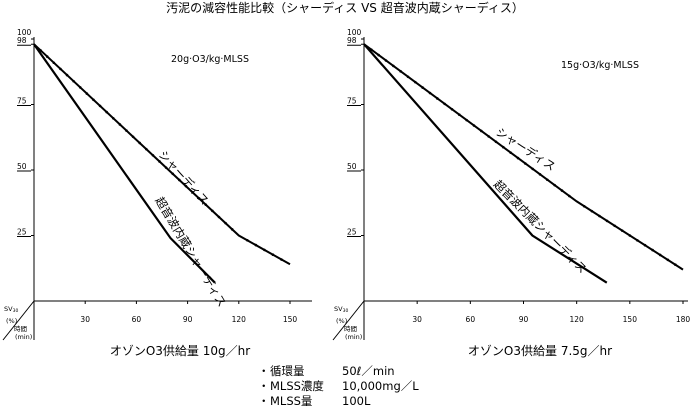 Image resolution: width=691 pixels, height=415 pixels. What do you see at coordinates (352, 232) in the screenshot?
I see `y-tick-label: 25` at bounding box center [352, 232].